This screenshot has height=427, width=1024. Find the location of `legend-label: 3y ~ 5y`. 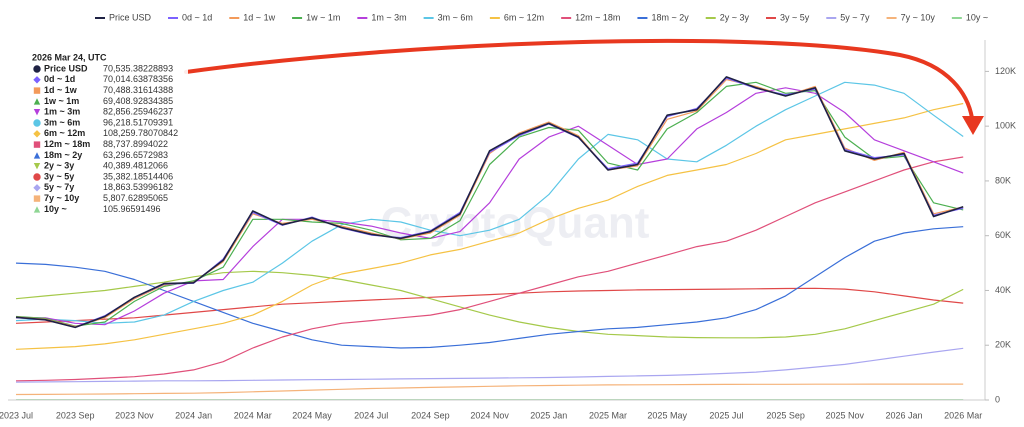

legend-label: 3y ~ 5y is located at coordinates (795, 17).